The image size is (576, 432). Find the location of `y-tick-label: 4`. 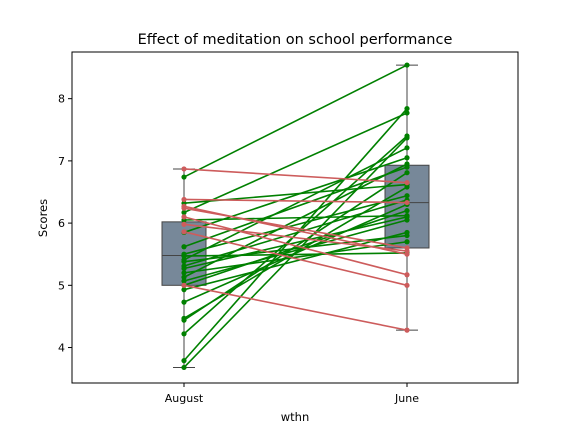

y-tick-label: 4 is located at coordinates (61, 348).